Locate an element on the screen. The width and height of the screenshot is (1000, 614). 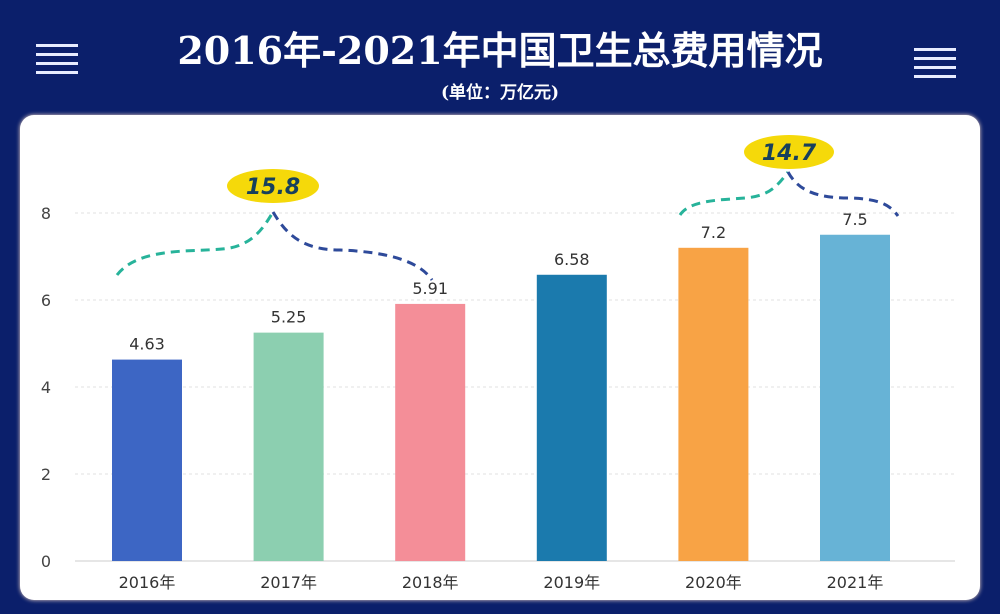
annotation-label: 15.8 is located at coordinates (273, 187).